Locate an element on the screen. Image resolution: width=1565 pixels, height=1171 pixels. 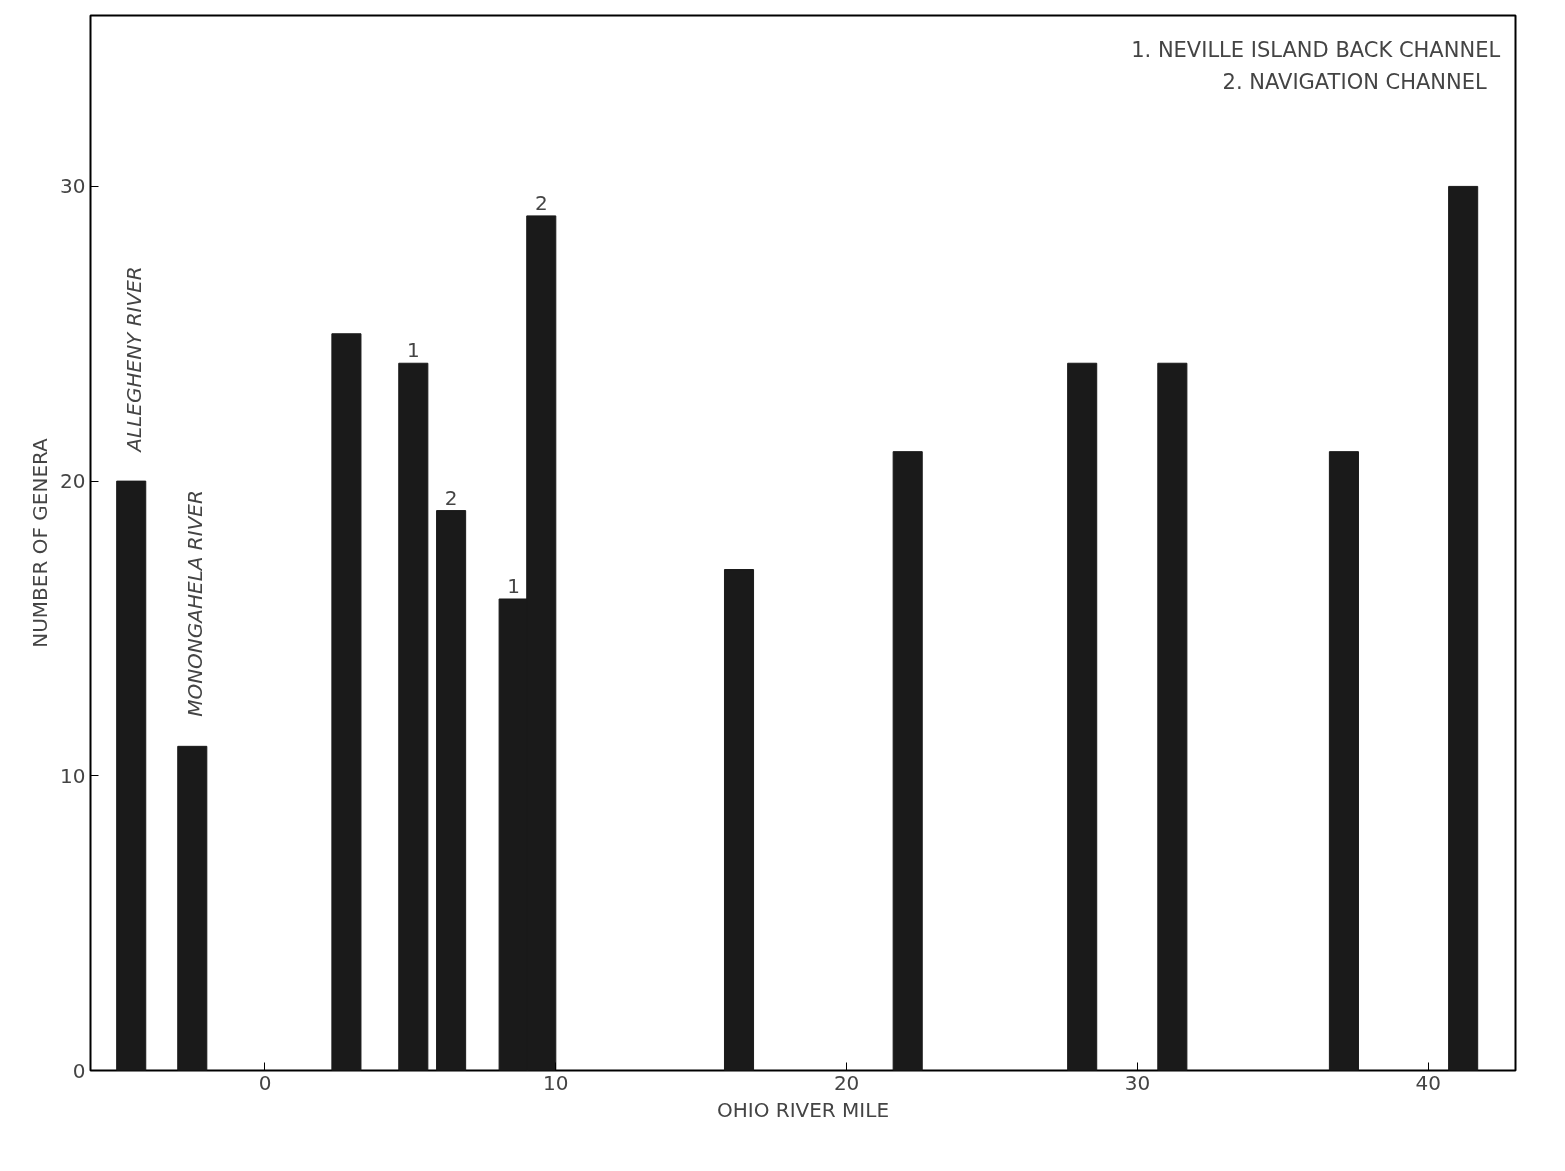
x-tick-label: 10 is located at coordinates (556, 1082).